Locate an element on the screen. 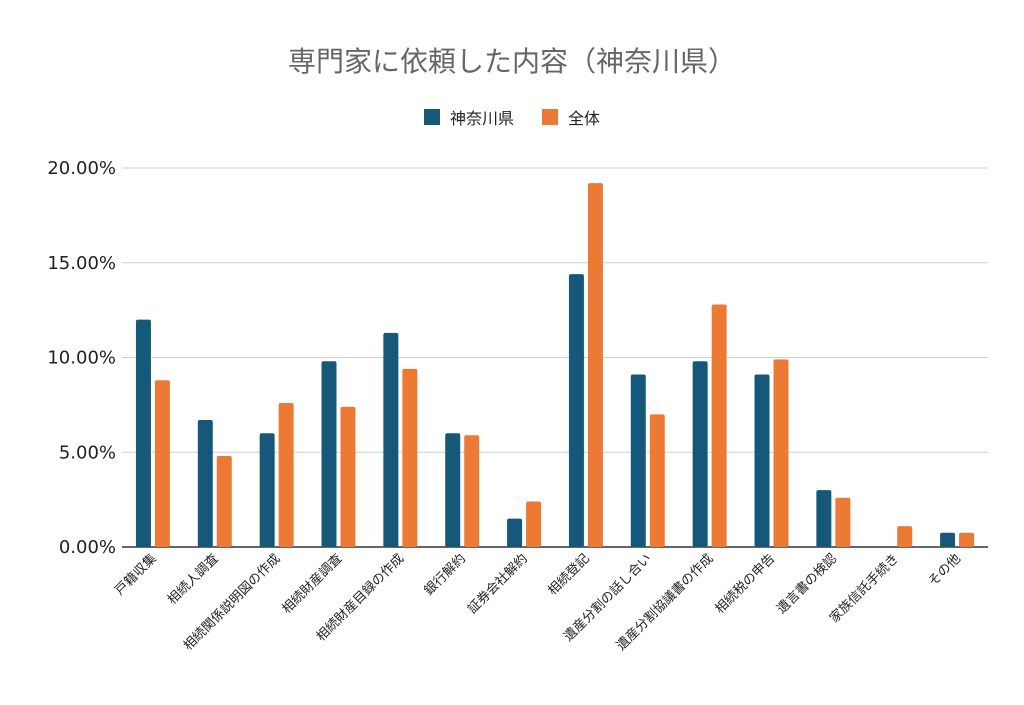  x-tick-label: 戸籍収集 is located at coordinates (136, 575).